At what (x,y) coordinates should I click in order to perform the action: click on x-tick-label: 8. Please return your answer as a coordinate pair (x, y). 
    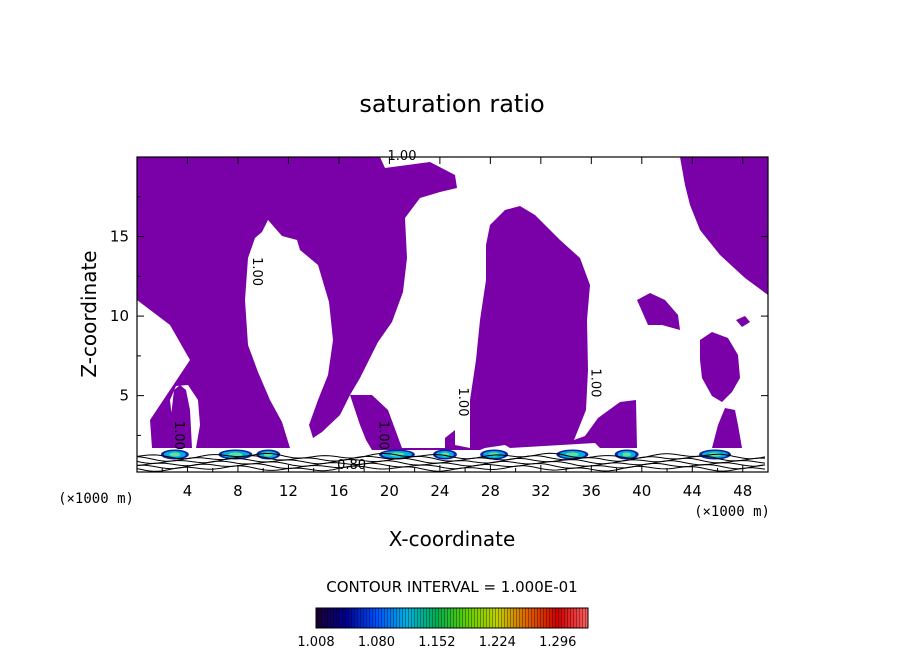
    Looking at the image, I should click on (238, 491).